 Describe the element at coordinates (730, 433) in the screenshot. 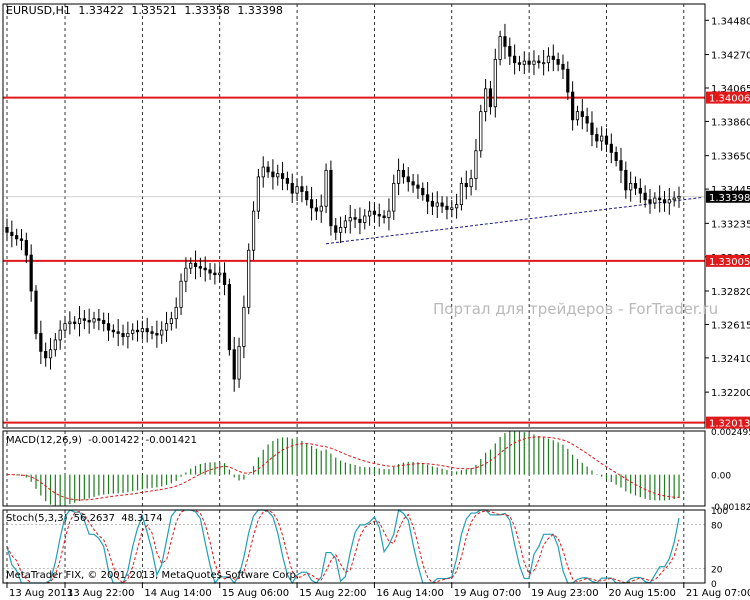

I see `macd-tick-label: 0.002495` at that location.